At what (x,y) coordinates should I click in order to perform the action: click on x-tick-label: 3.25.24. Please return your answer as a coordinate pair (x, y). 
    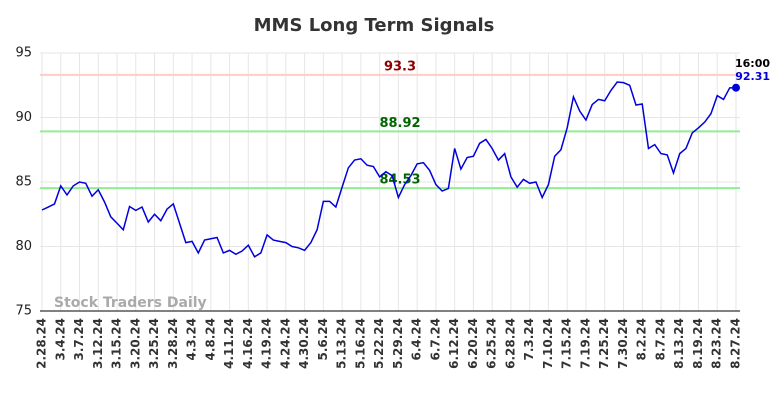
    Looking at the image, I should click on (154, 343).